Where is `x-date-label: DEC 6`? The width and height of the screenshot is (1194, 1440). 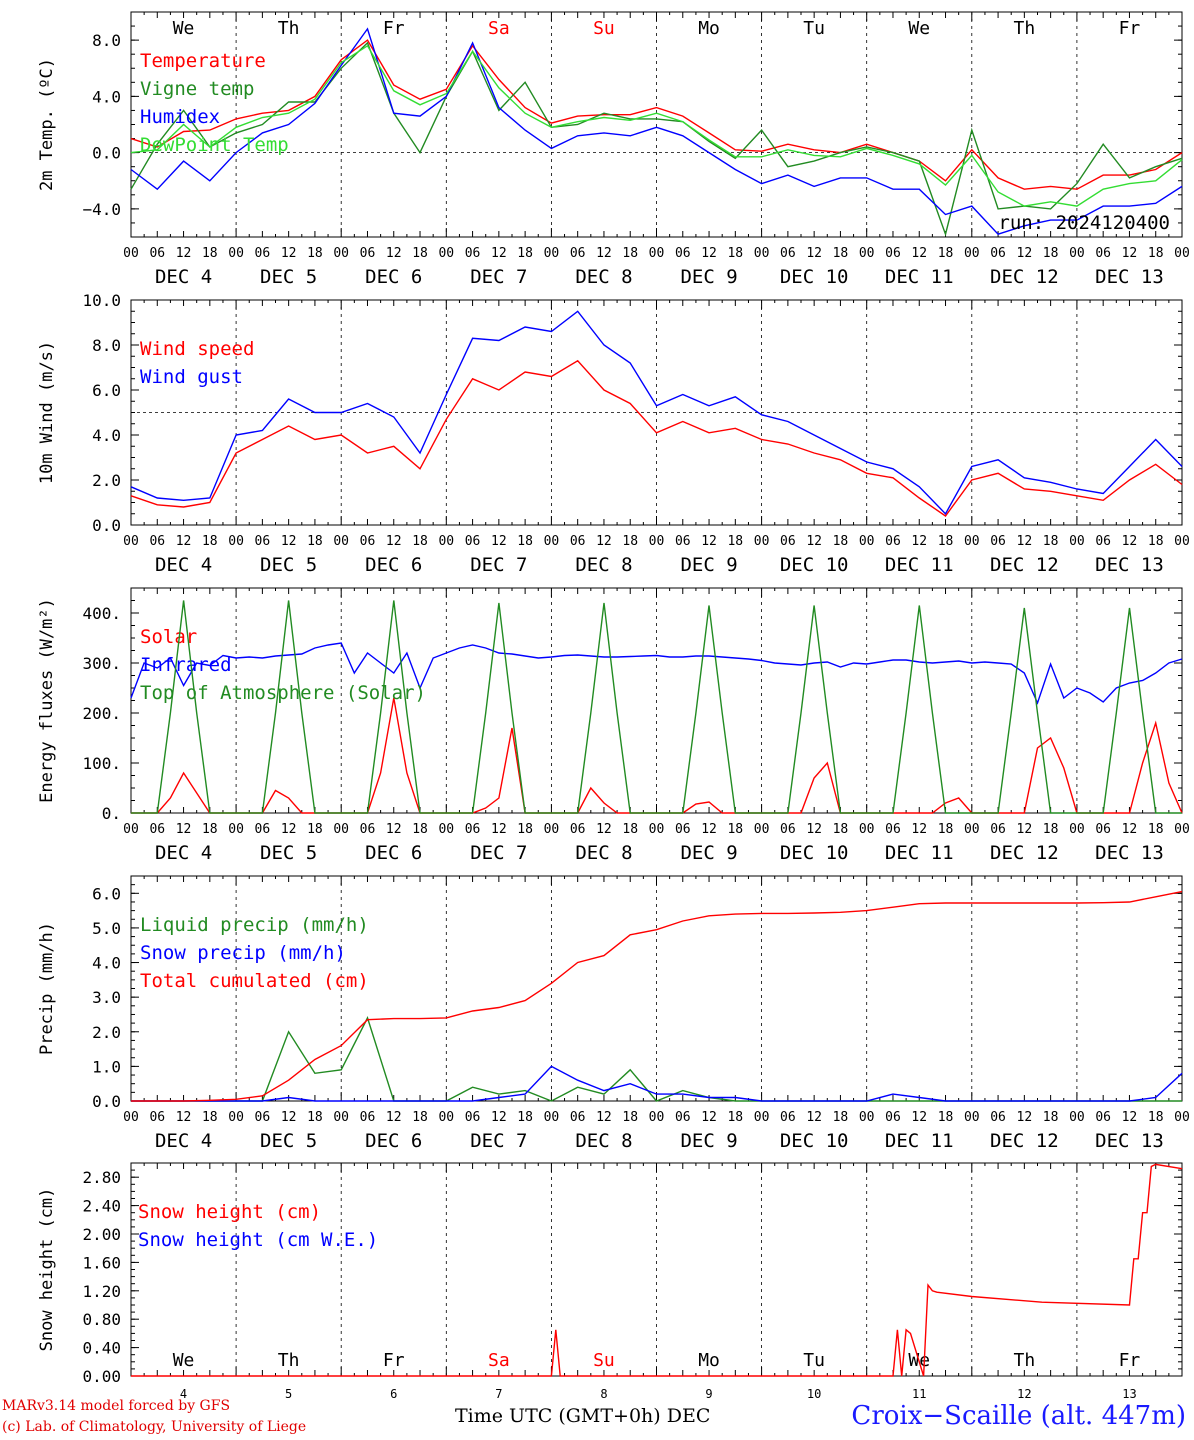
x-date-label: DEC 6 is located at coordinates (393, 565).